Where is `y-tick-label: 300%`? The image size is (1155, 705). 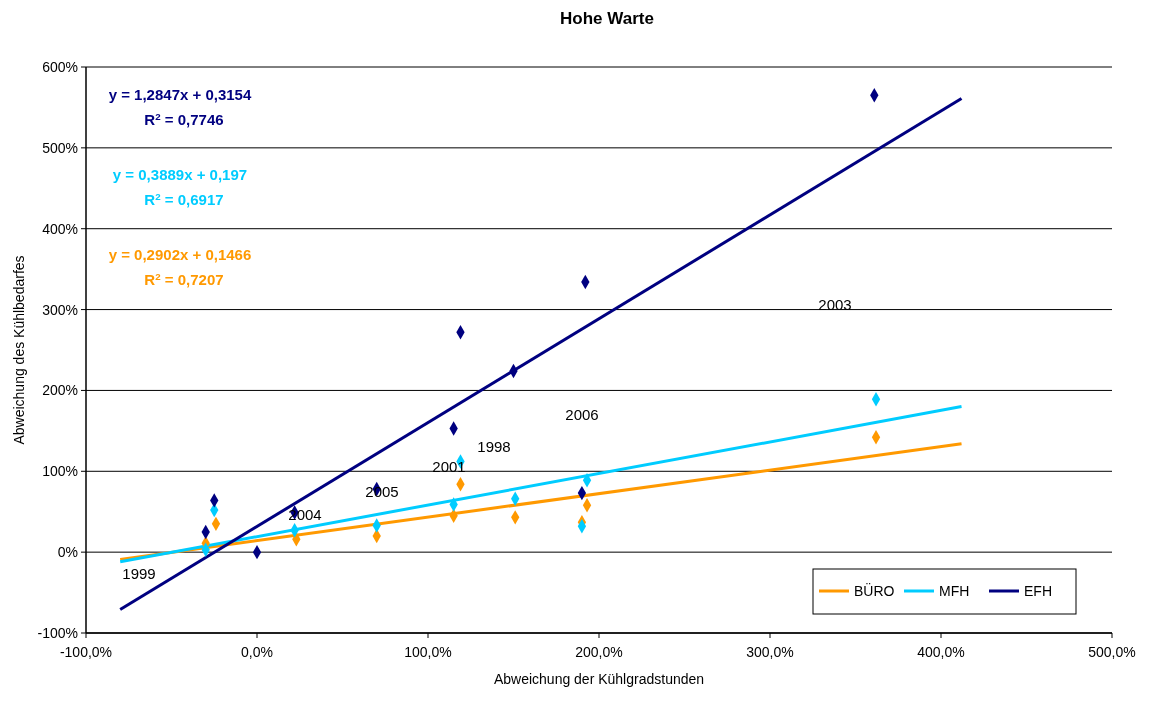 y-tick-label: 300% is located at coordinates (60, 309).